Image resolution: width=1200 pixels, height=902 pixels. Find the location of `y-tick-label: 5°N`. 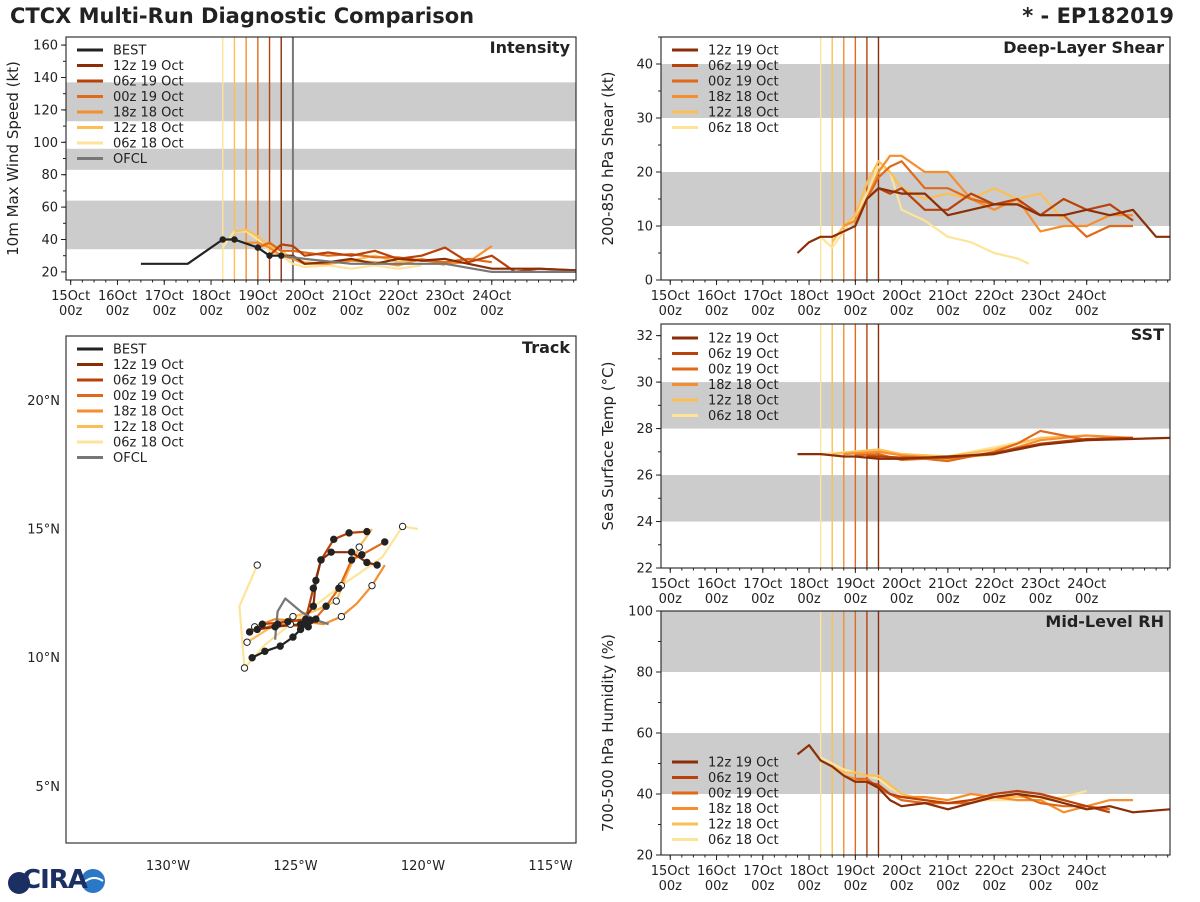

y-tick-label: 5°N is located at coordinates (48, 787).